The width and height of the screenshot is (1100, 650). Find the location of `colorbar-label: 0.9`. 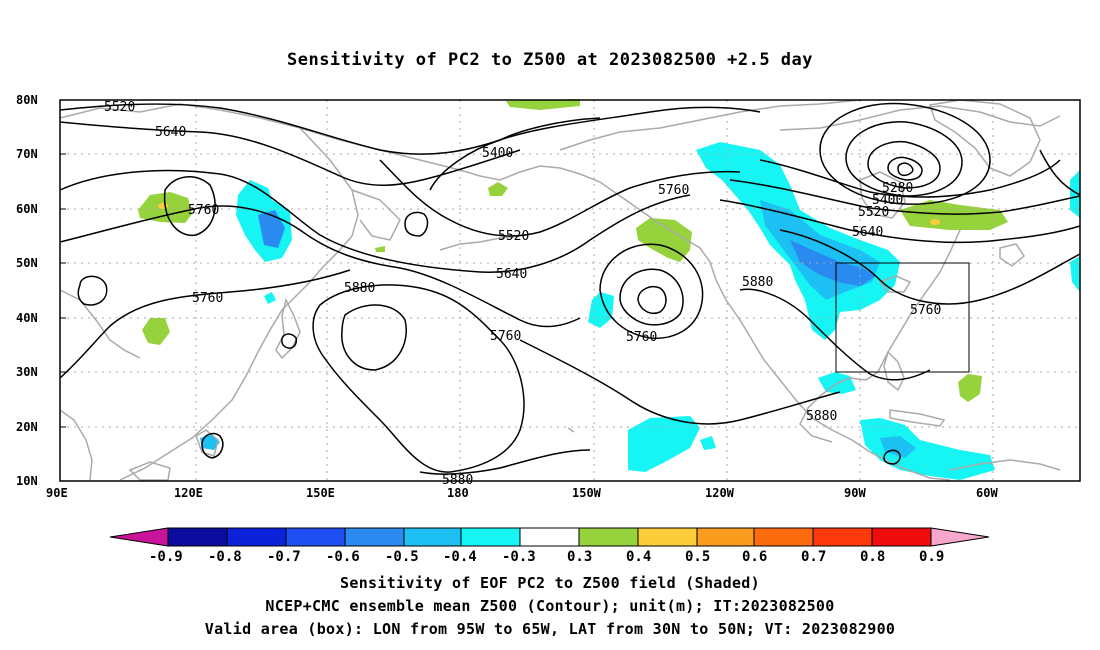

colorbar-label: 0.9 is located at coordinates (931, 557).